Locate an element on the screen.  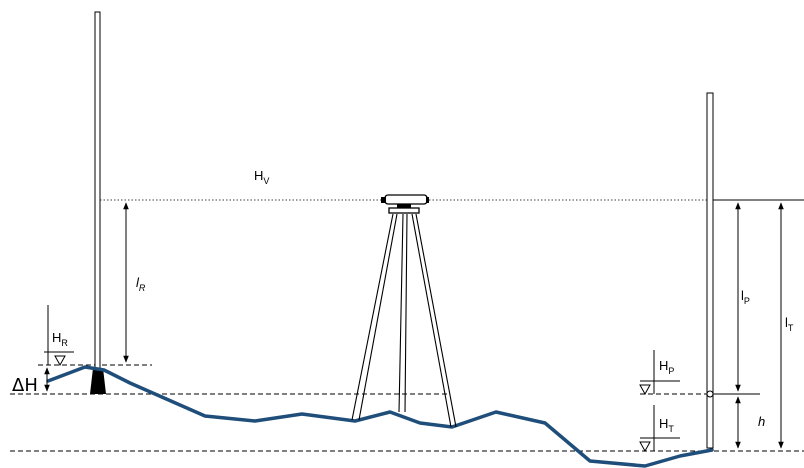
left-leveling-rod is located at coordinates (97, 190).